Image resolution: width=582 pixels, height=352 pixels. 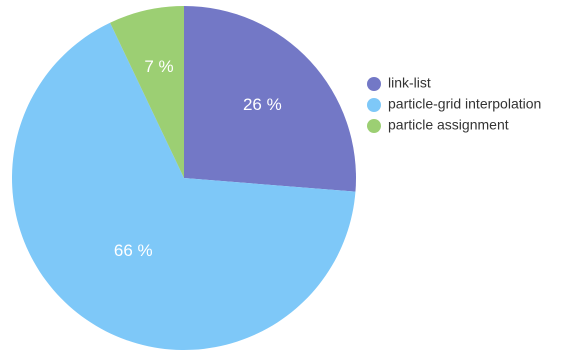 What do you see at coordinates (133, 250) in the screenshot?
I see `data-label-particle-grid-interpolation: 66 %` at bounding box center [133, 250].